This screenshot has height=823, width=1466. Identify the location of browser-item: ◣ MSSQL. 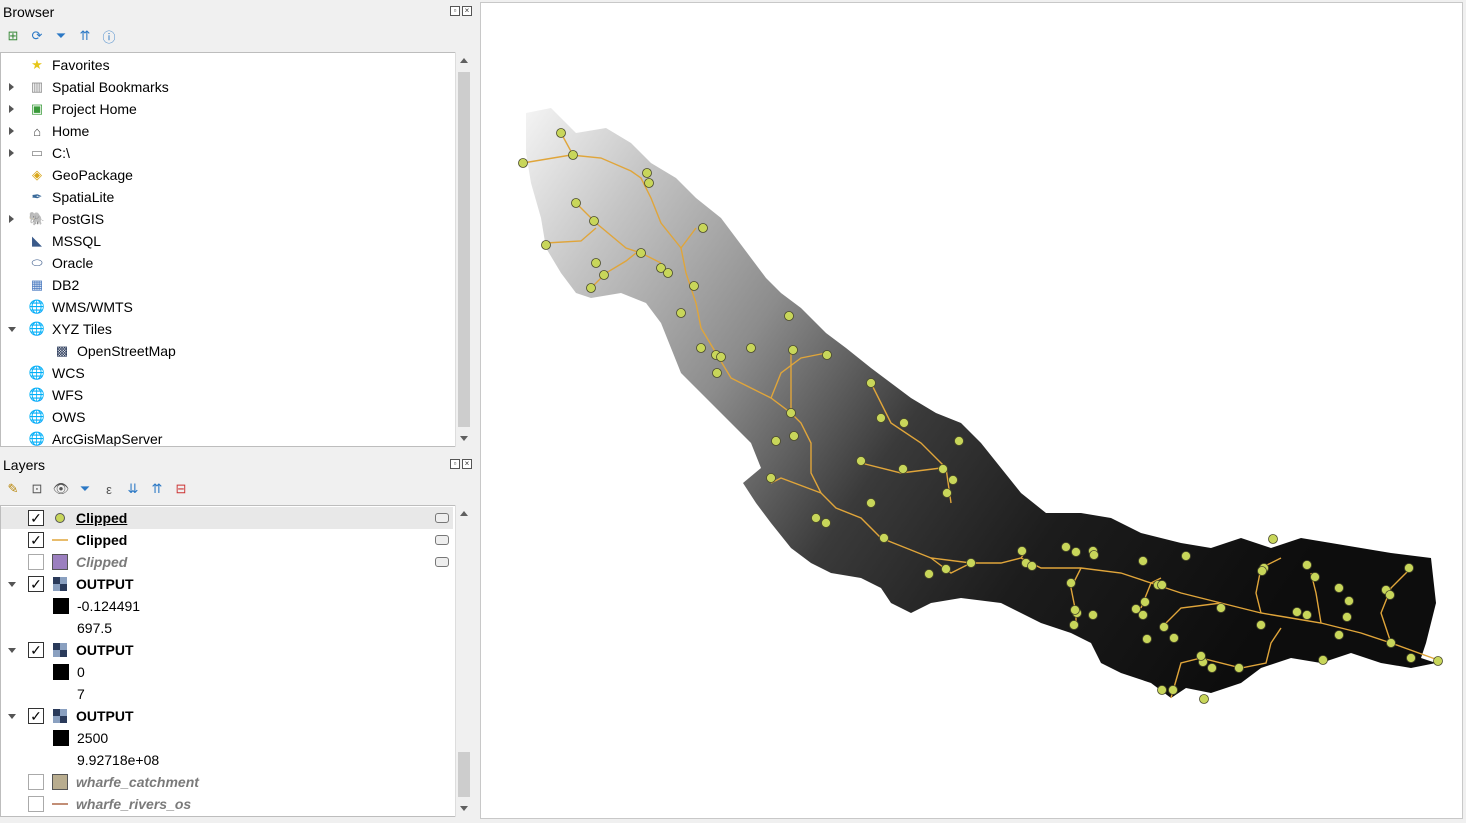
(64, 241).